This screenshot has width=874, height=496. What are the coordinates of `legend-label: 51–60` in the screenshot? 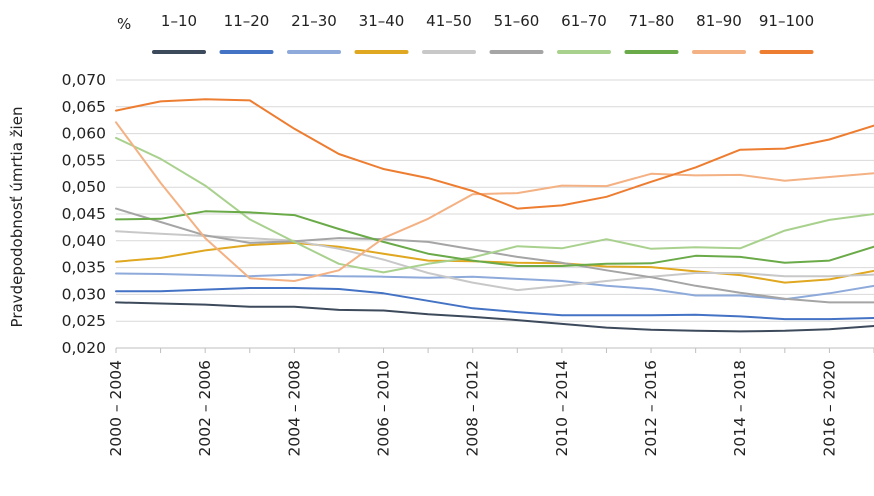 It's located at (517, 21).